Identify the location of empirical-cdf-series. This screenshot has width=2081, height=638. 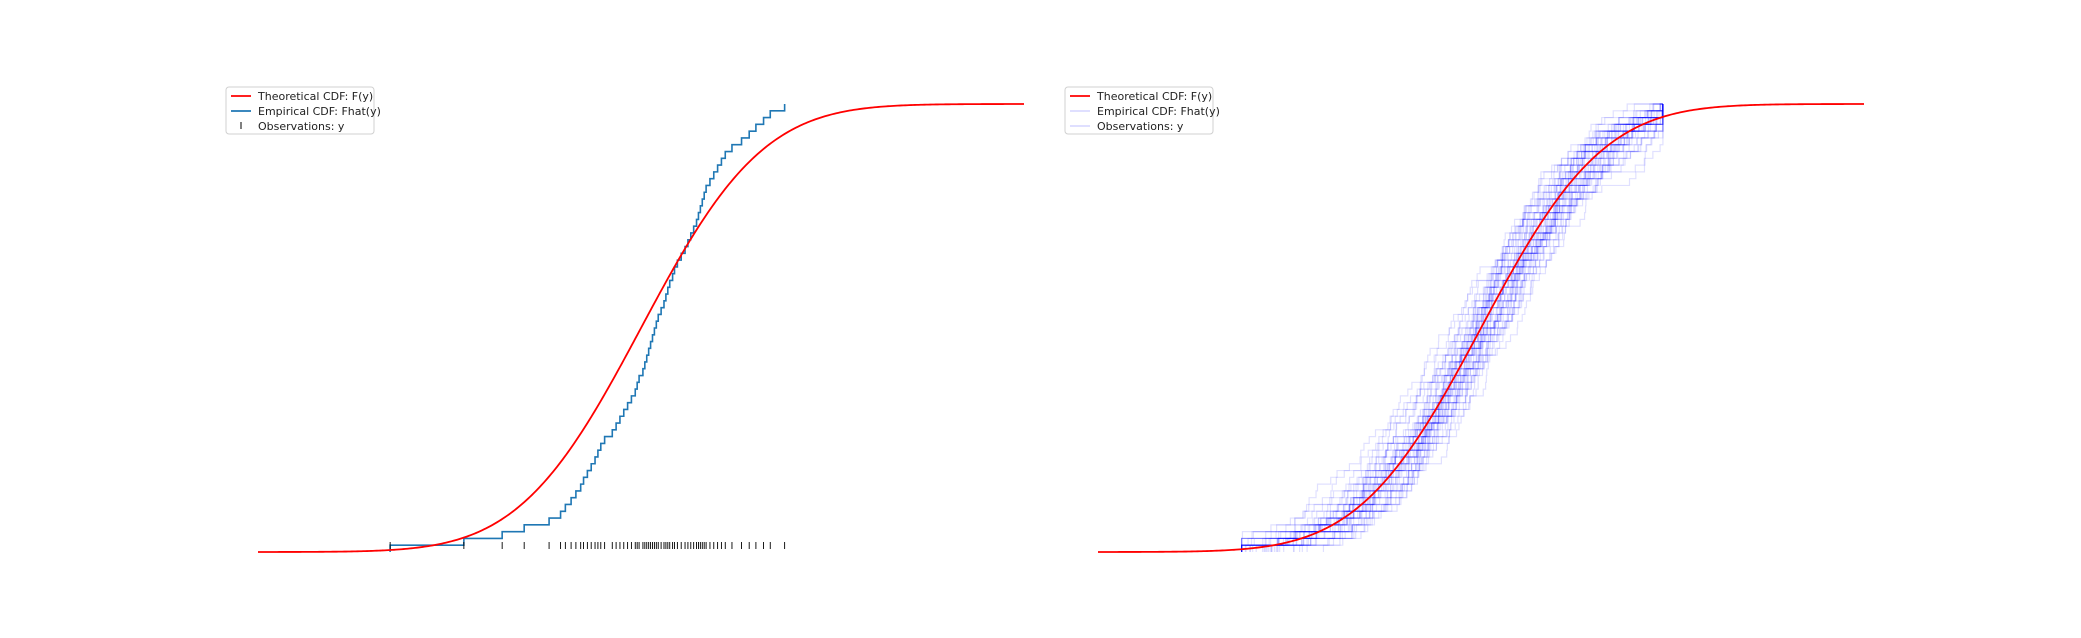
(587, 328).